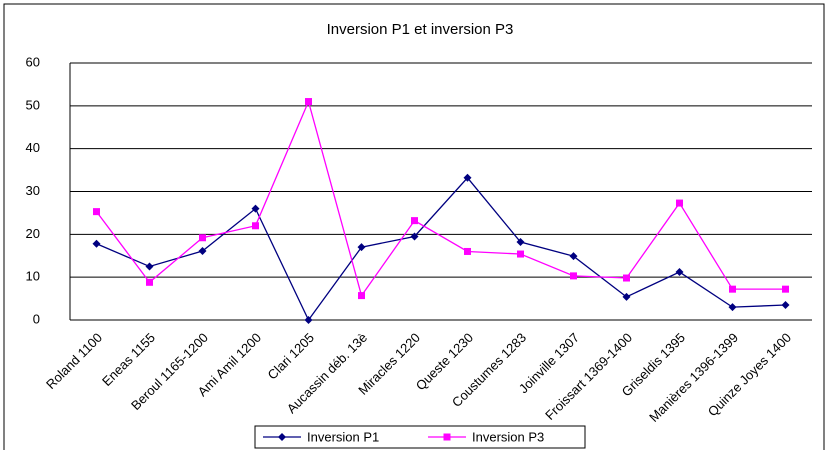 This screenshot has width=829, height=455. I want to click on y-tick-label: 20, so click(33, 233).